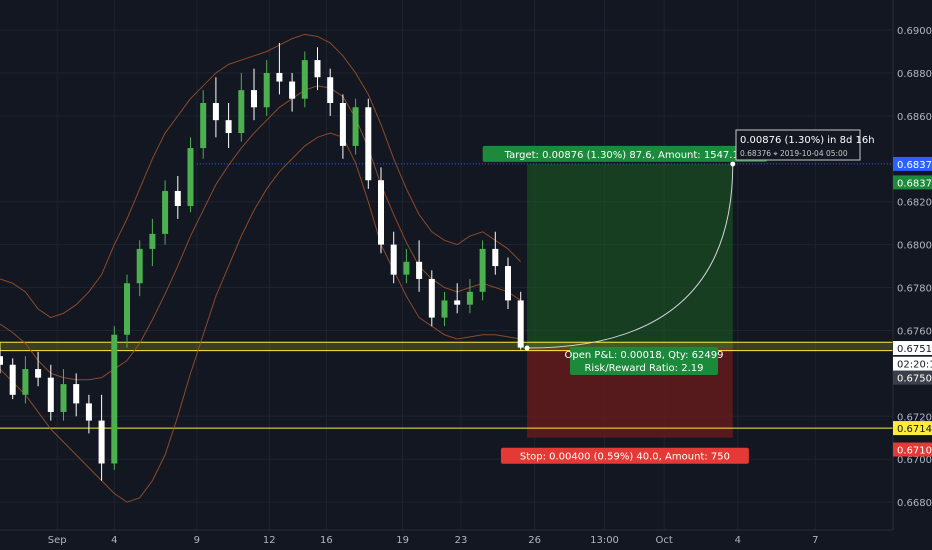  What do you see at coordinates (914, 503) in the screenshot?
I see `y-tick-label: 0.66800` at bounding box center [914, 503].